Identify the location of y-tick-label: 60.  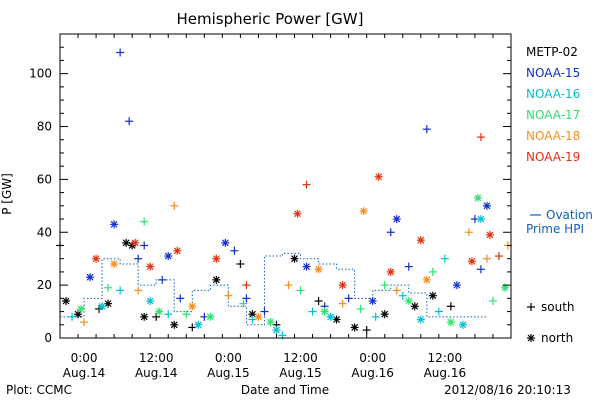
(44, 179).